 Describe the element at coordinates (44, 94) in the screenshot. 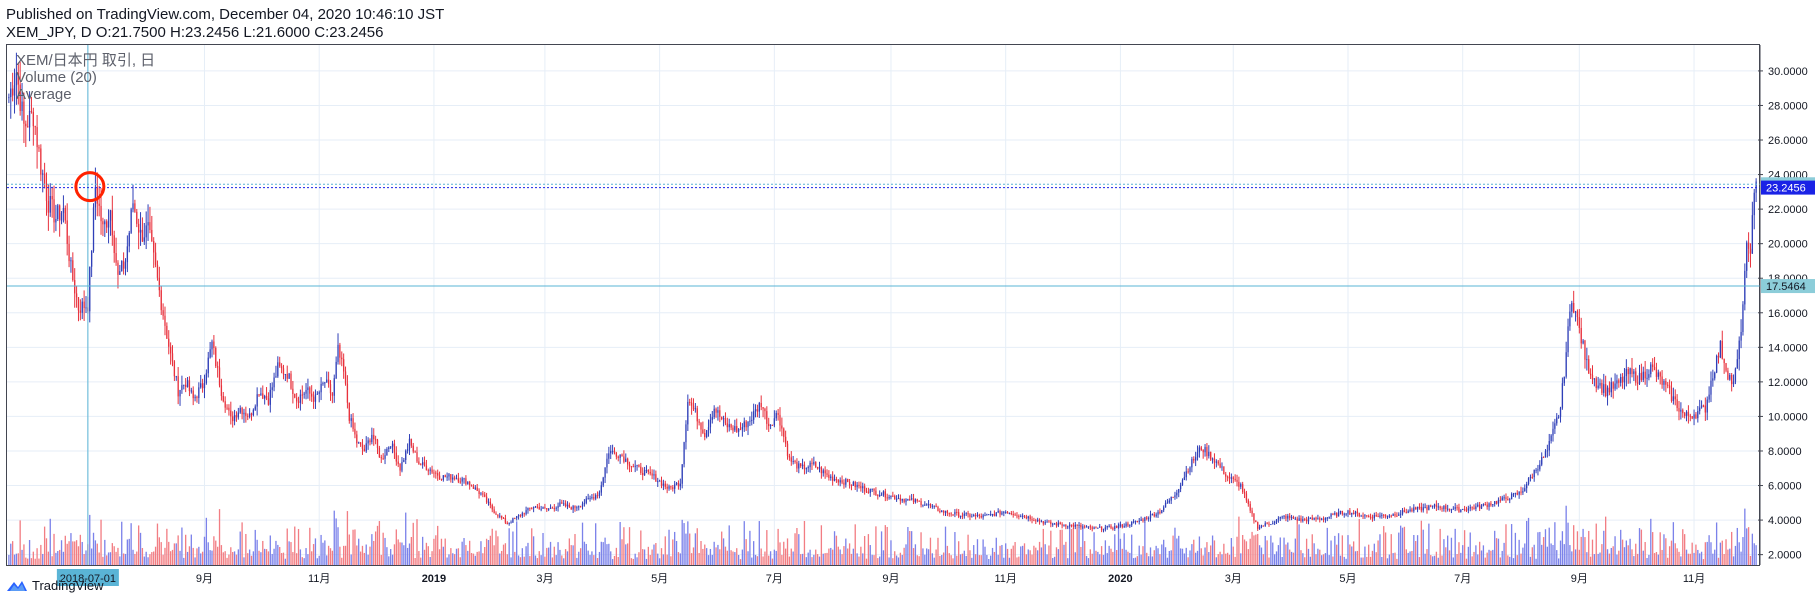

I see `legend-average: Average` at that location.